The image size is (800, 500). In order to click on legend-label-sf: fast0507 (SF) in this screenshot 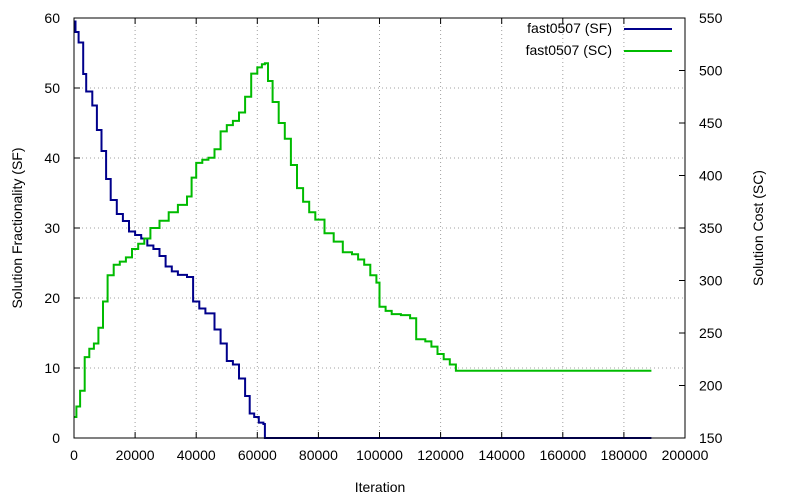, I will do `click(569, 28)`.